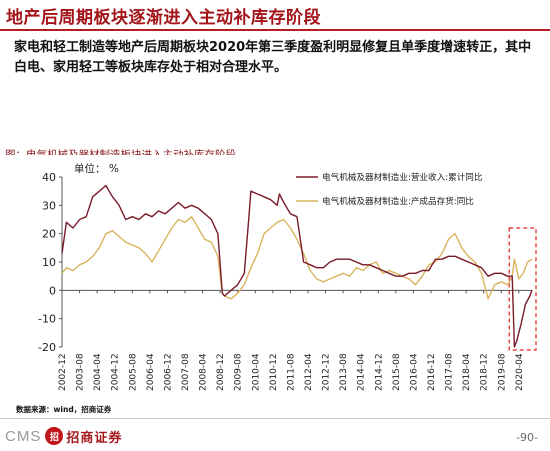 This screenshot has width=550, height=451. Describe the element at coordinates (275, 418) in the screenshot. I see `footer-divider` at that location.